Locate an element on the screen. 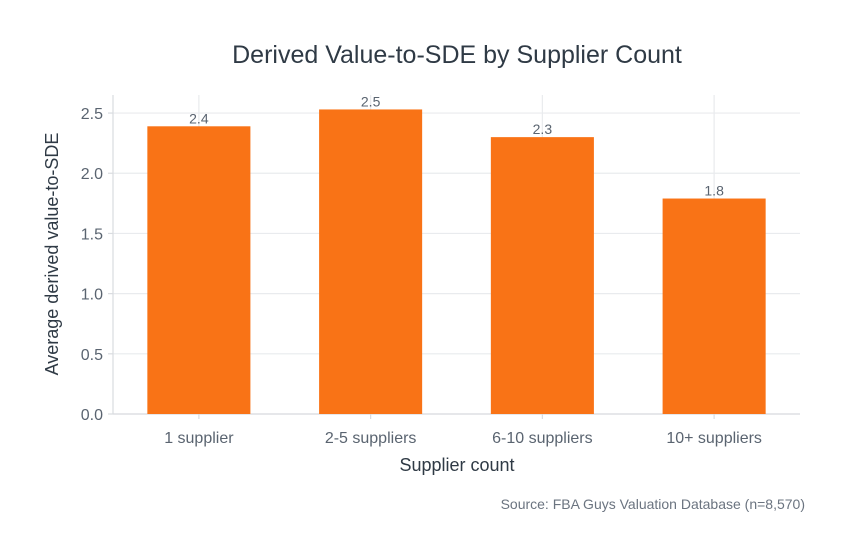 The image size is (851, 557). x-axis-title: Supplier count is located at coordinates (456, 465).